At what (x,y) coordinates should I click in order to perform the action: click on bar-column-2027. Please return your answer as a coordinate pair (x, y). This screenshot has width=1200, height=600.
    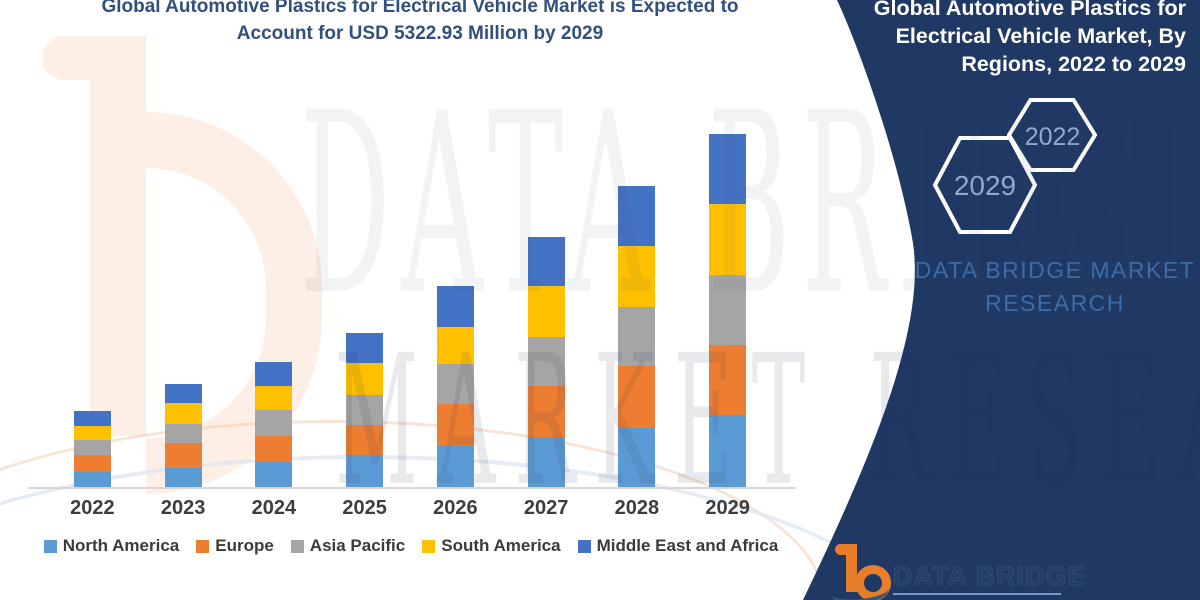
    Looking at the image, I should click on (546, 243).